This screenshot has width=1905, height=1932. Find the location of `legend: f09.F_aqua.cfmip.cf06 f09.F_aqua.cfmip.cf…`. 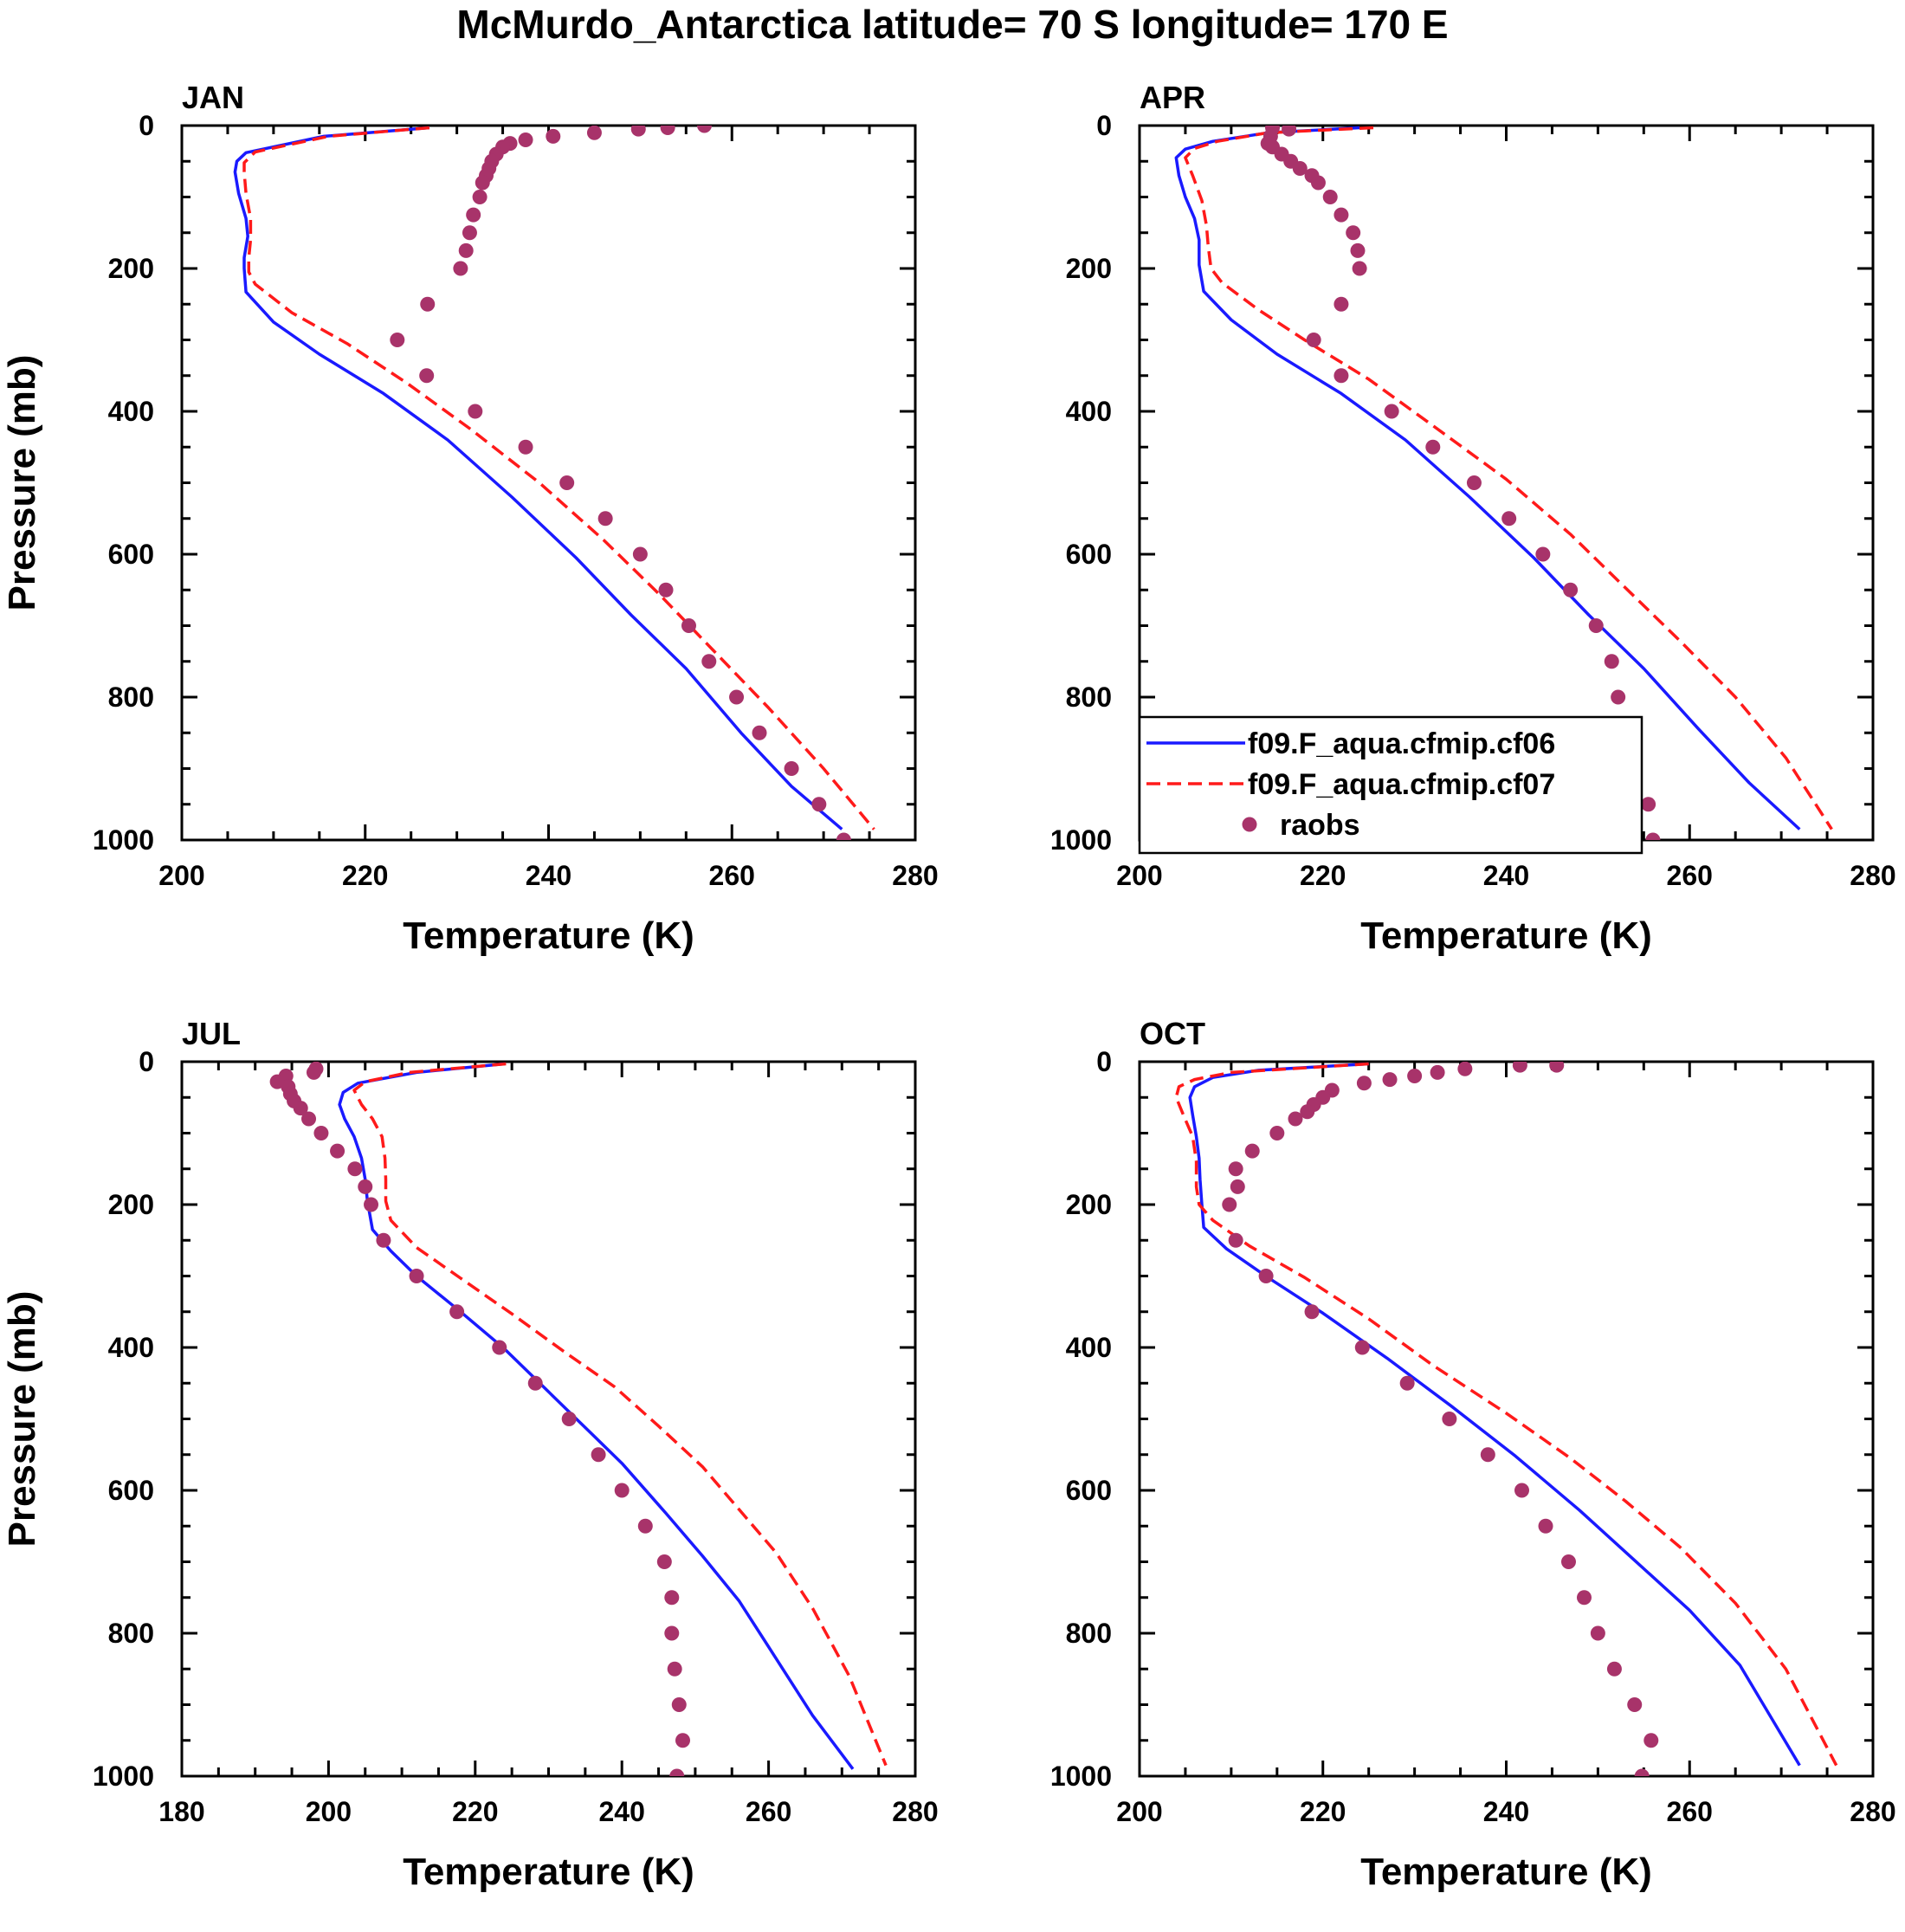

legend: f09.F_aqua.cfmip.cf06 f09.F_aqua.cfmip.cf… is located at coordinates (1391, 785).